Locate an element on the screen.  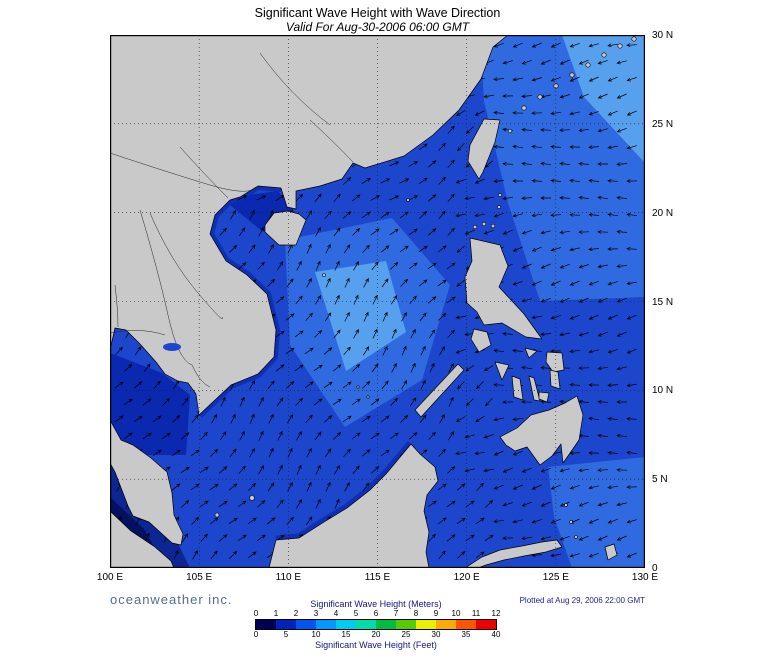
lon-tick-label: 130 E is located at coordinates (645, 577).